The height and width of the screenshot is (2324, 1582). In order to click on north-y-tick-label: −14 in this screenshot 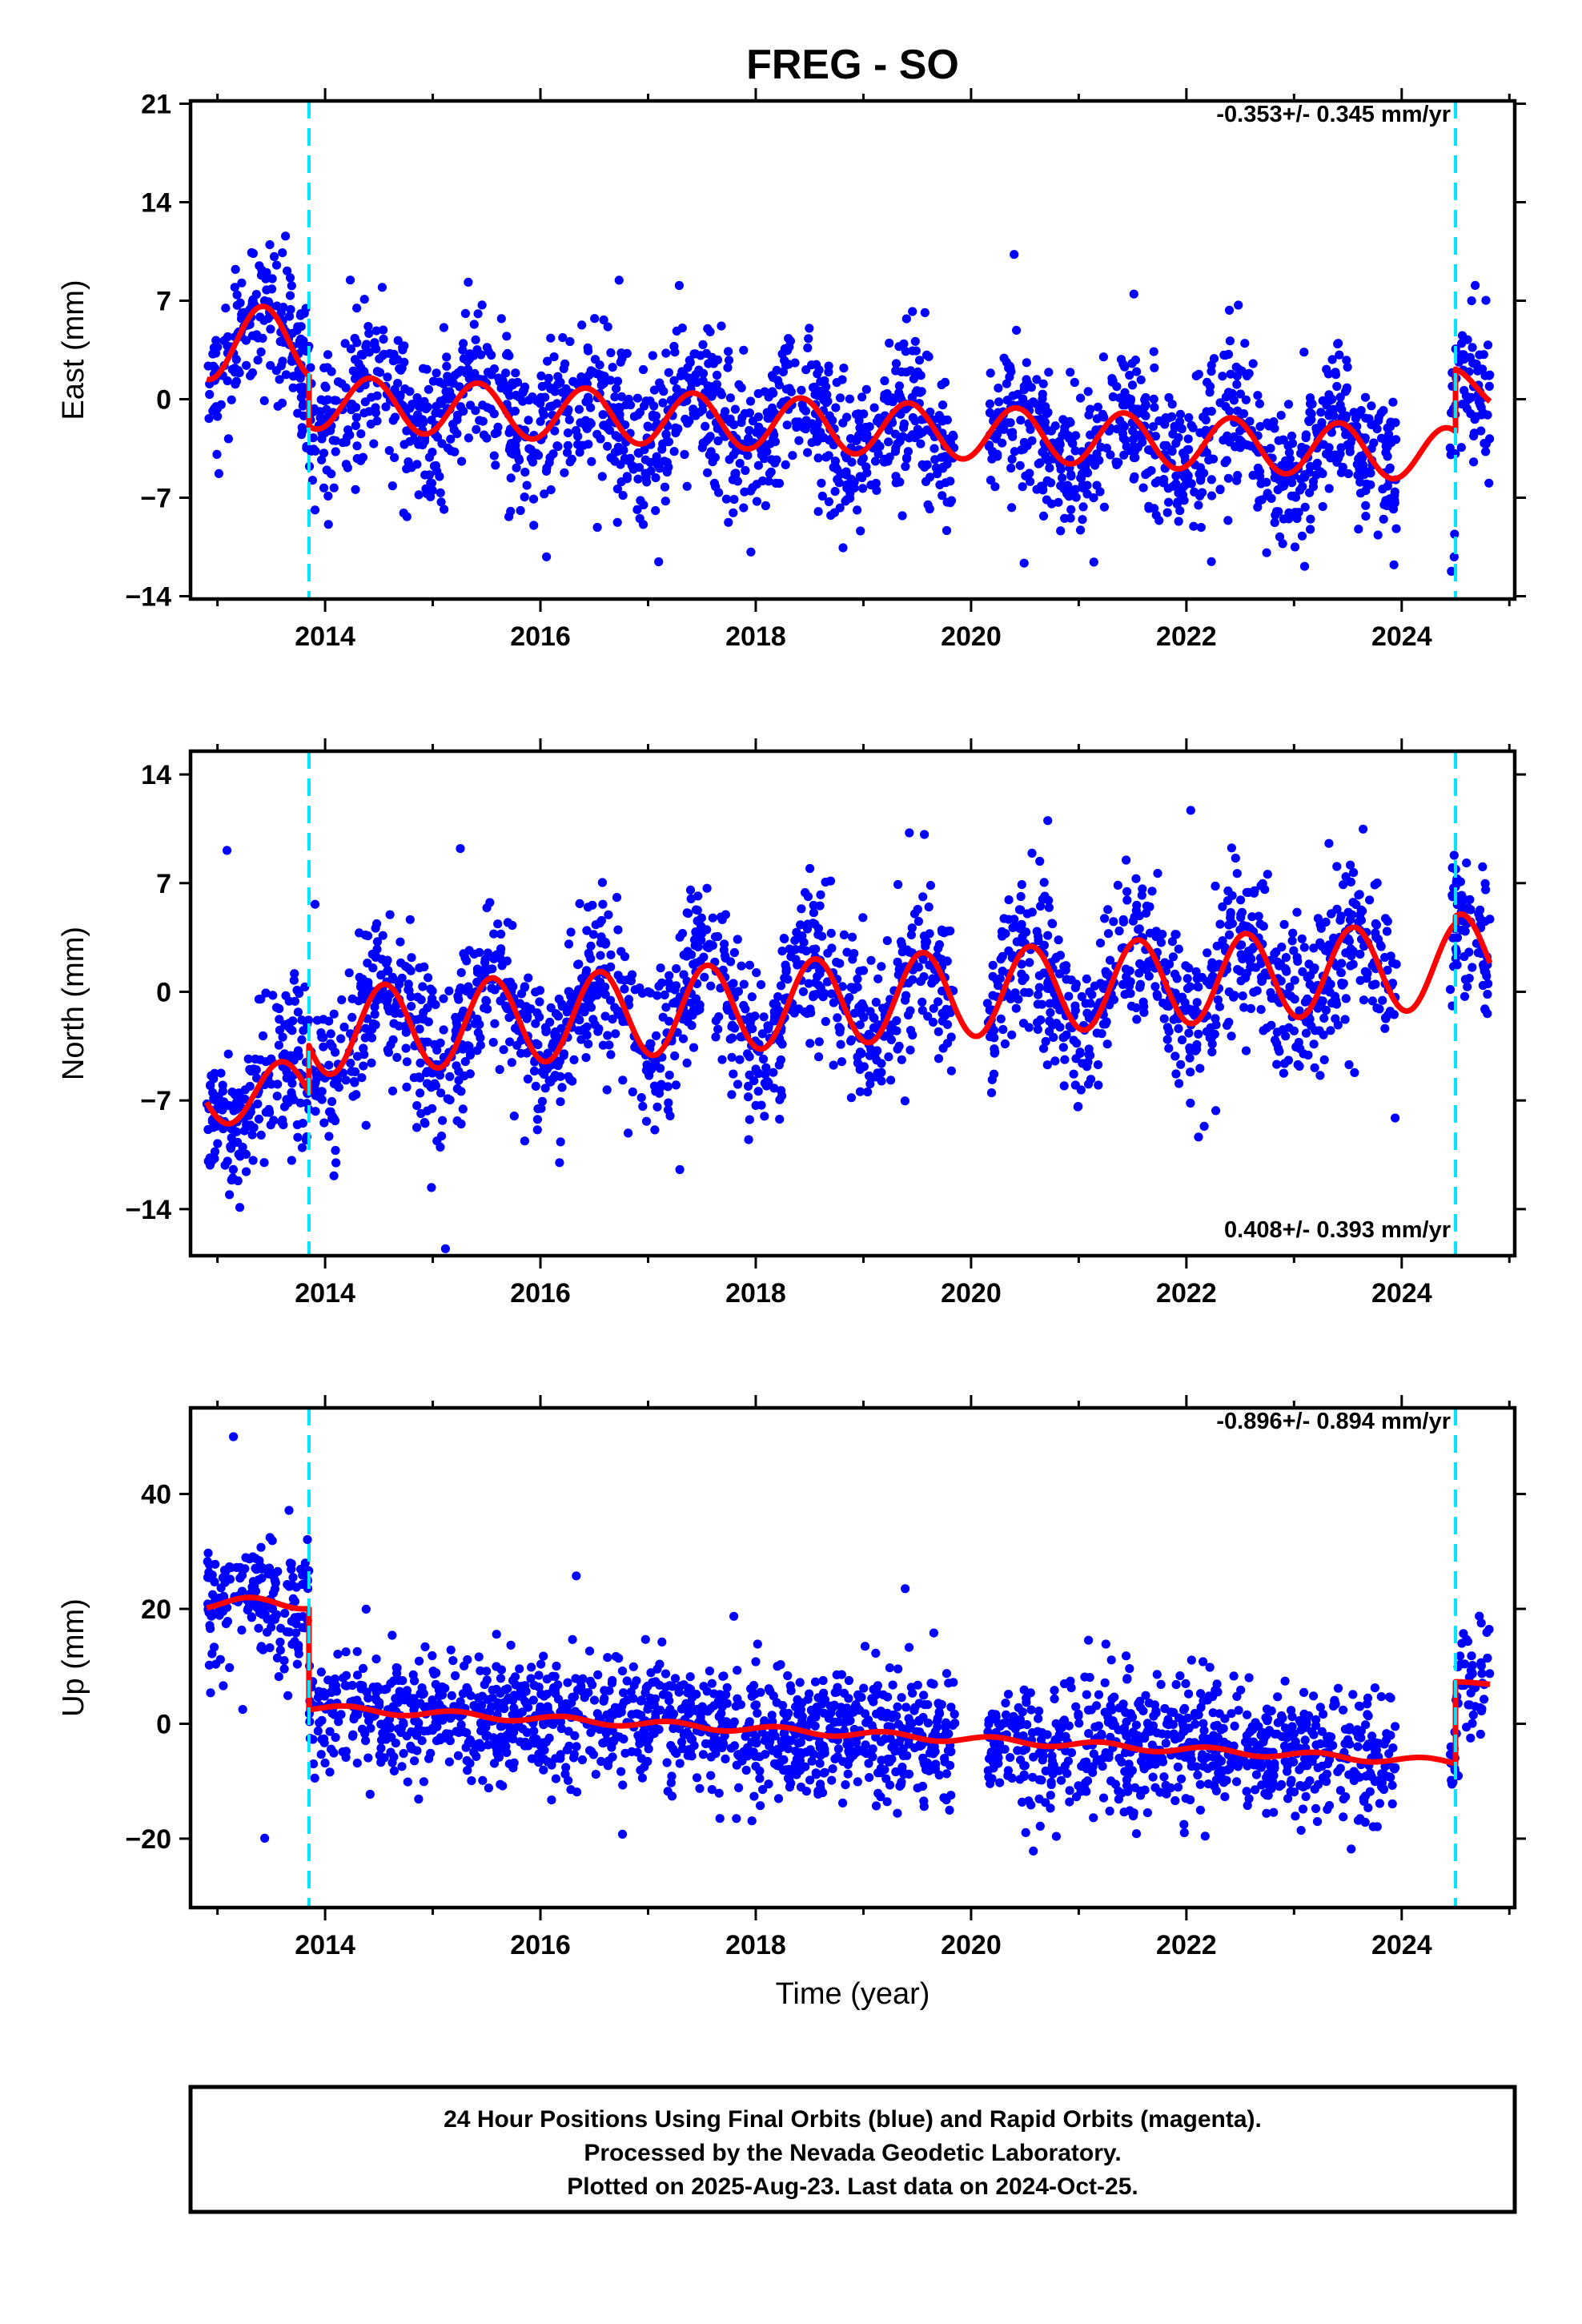, I will do `click(148, 1210)`.